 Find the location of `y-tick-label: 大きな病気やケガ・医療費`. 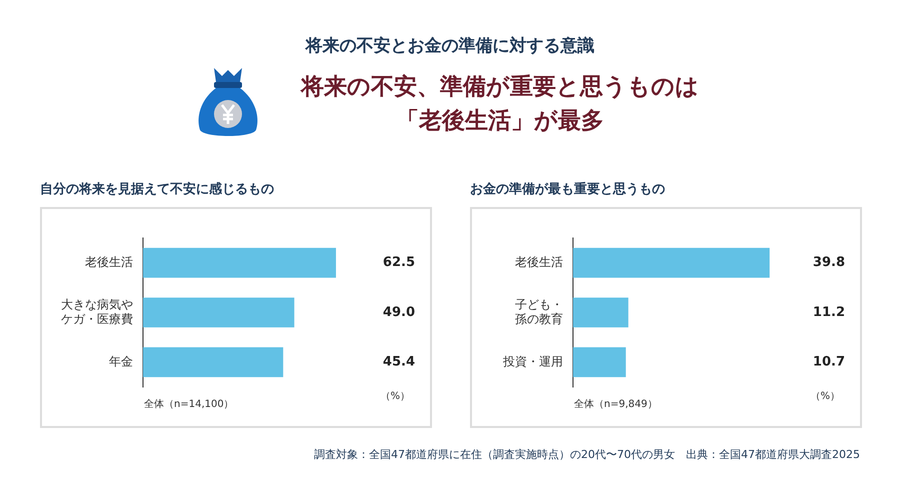

y-tick-label: 大きな病気やケガ・医療費 is located at coordinates (97, 311).